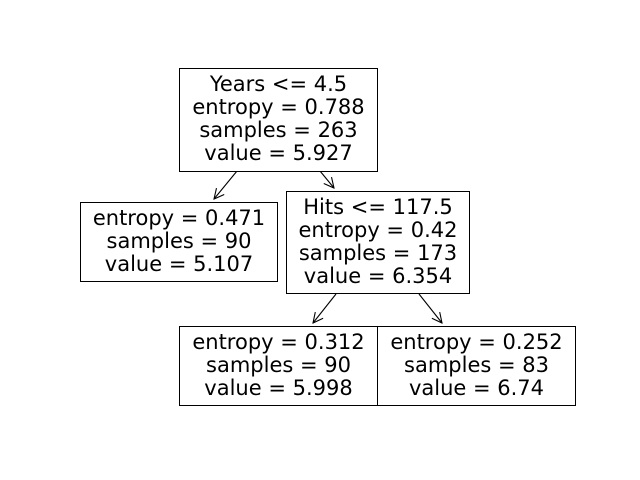 This screenshot has width=640, height=480. What do you see at coordinates (278, 130) in the screenshot?
I see `node-samples: samples = 263` at bounding box center [278, 130].